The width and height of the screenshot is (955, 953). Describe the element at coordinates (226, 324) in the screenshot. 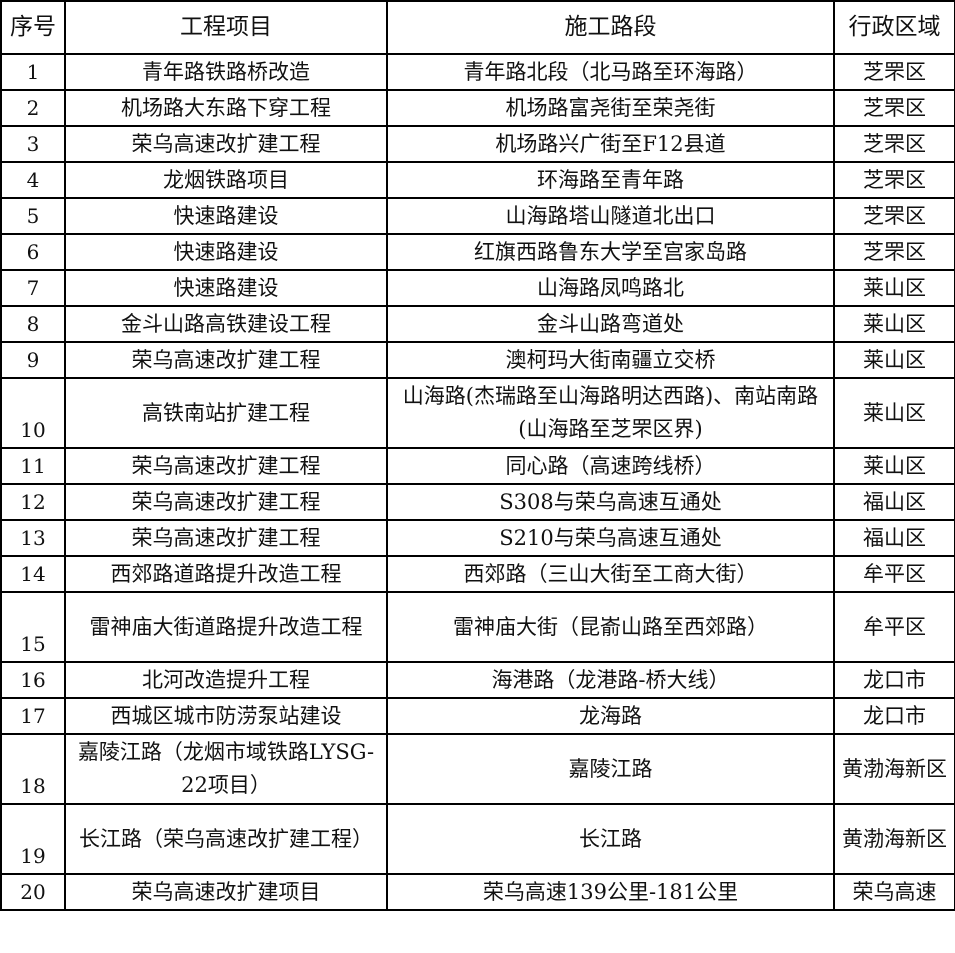

I see `cell-project: 金斗山路高铁建设工程` at that location.